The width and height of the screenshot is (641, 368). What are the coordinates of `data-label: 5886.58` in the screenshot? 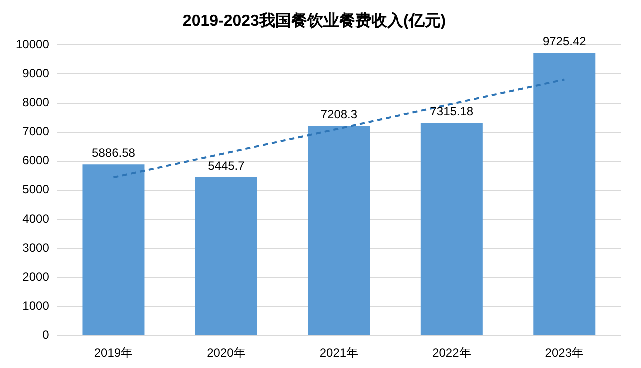 It's located at (114, 153).